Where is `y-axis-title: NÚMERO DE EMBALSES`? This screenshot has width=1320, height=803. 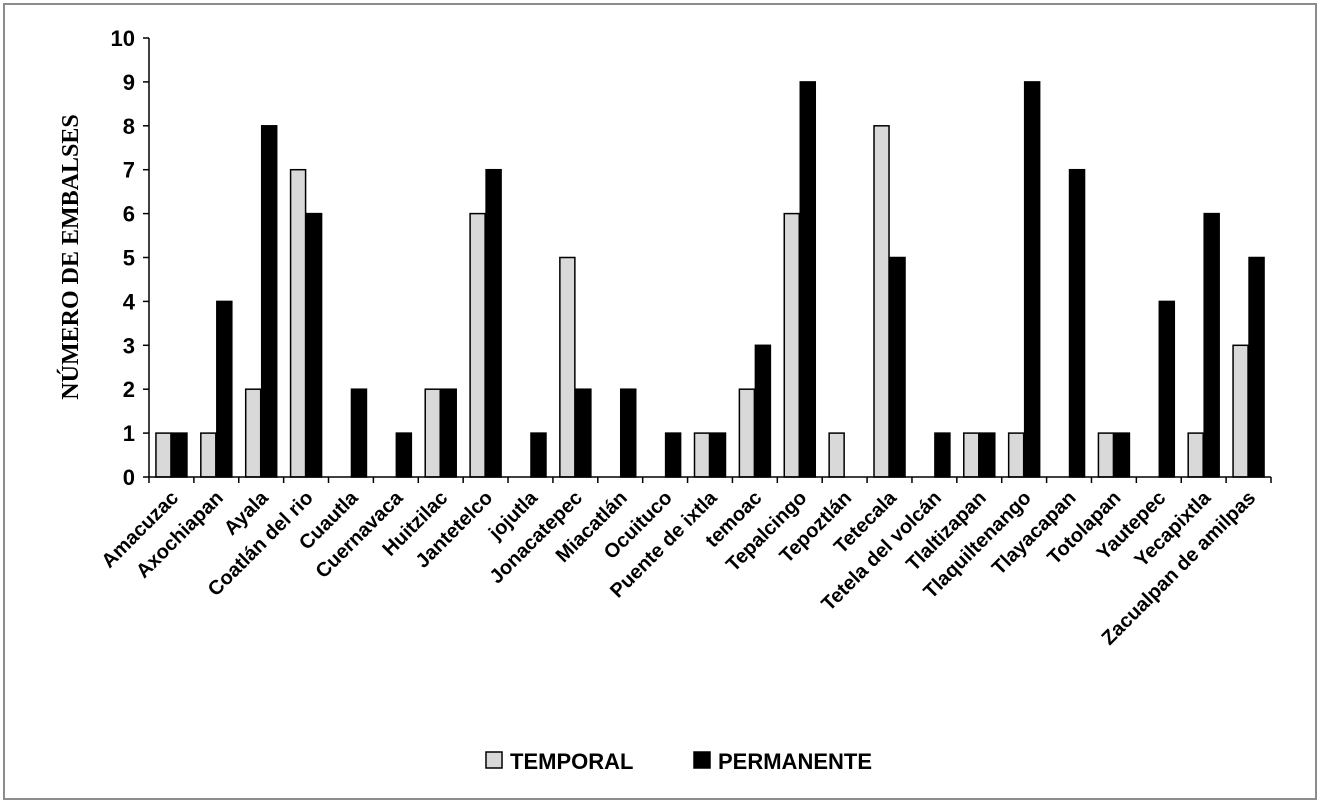 y-axis-title: NÚMERO DE EMBALSES is located at coordinates (71, 256).